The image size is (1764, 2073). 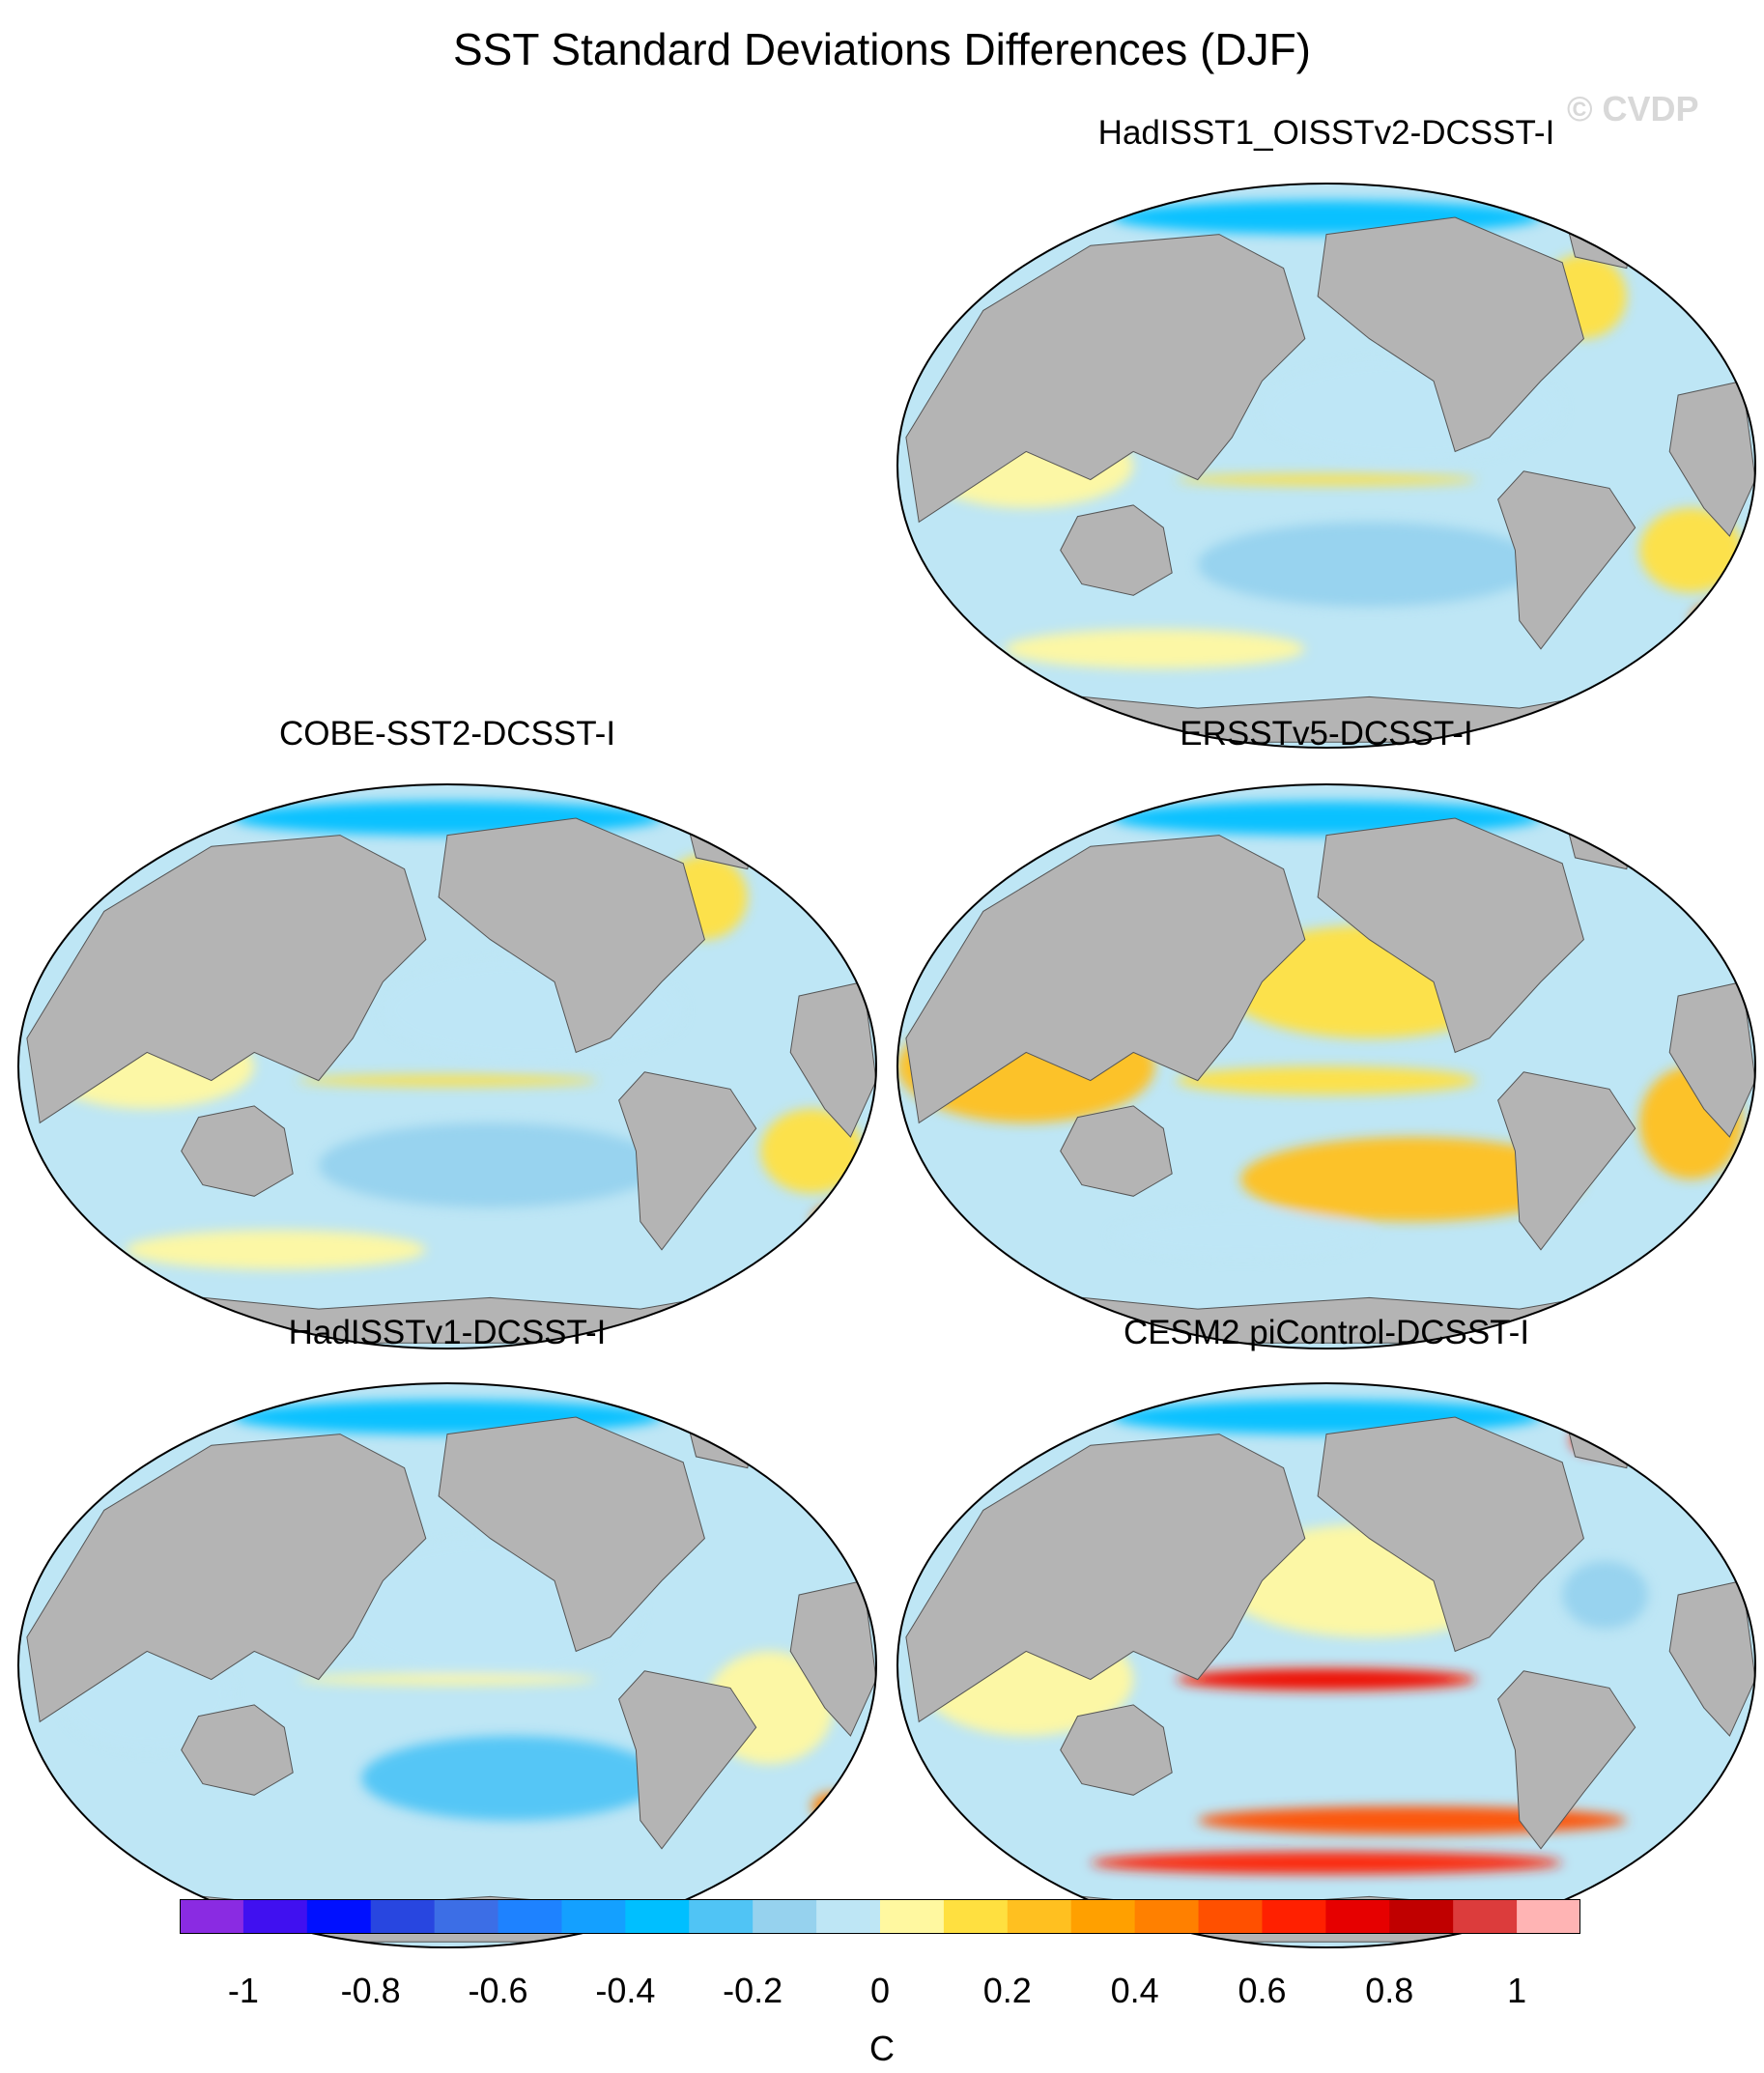 I want to click on colorbar-tick-label: 0.4, so click(x=1134, y=1990).